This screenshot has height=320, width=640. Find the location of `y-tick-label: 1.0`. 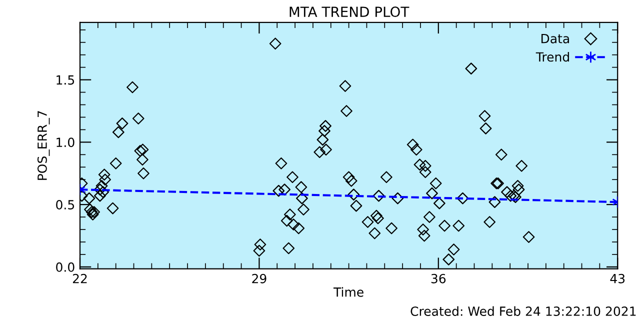

y-tick-label: 1.0 is located at coordinates (65, 143).